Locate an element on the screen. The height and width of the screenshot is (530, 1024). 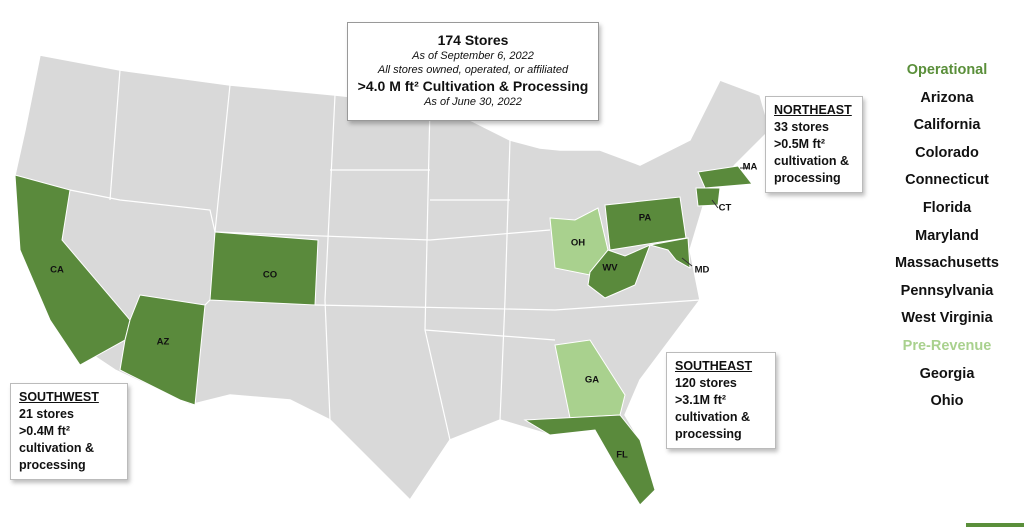
state-label: GA is located at coordinates (592, 380).